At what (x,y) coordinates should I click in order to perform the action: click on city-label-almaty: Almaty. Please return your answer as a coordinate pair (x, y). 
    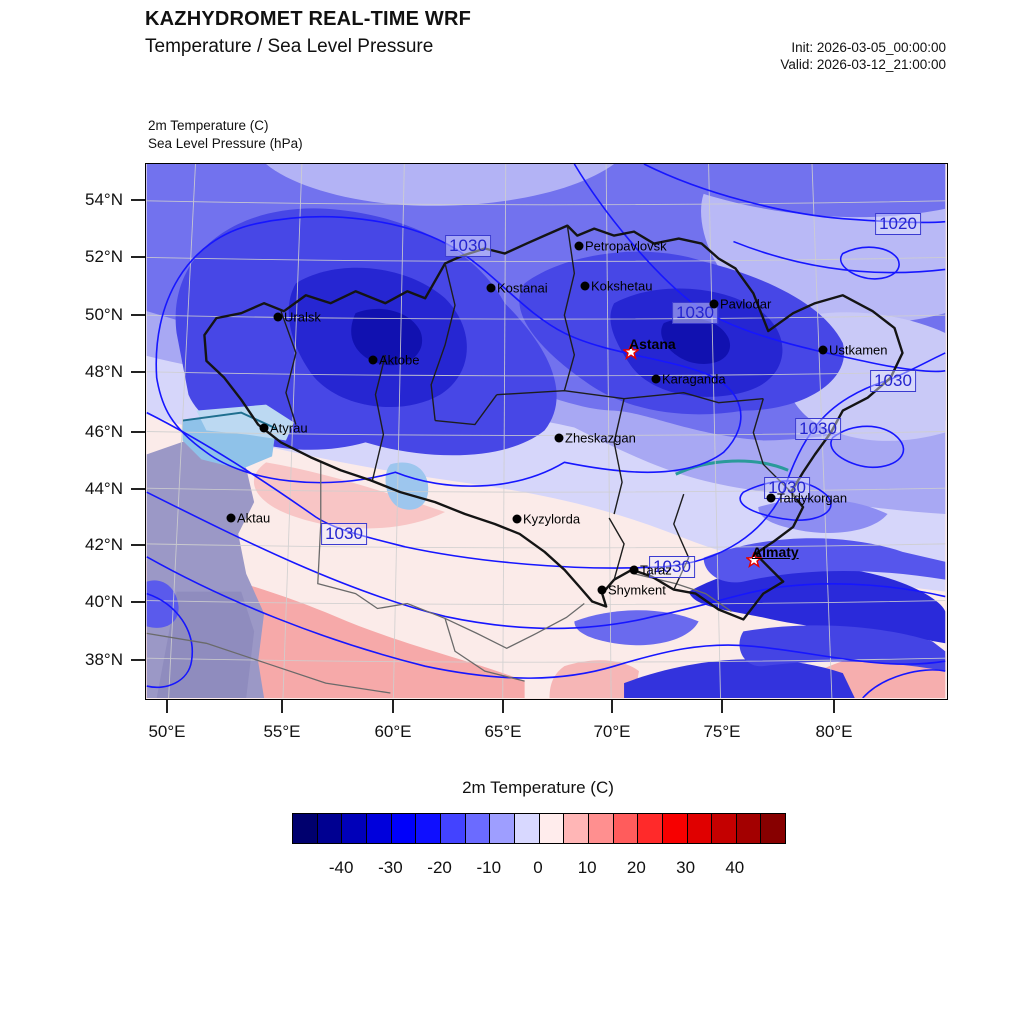
    Looking at the image, I should click on (775, 552).